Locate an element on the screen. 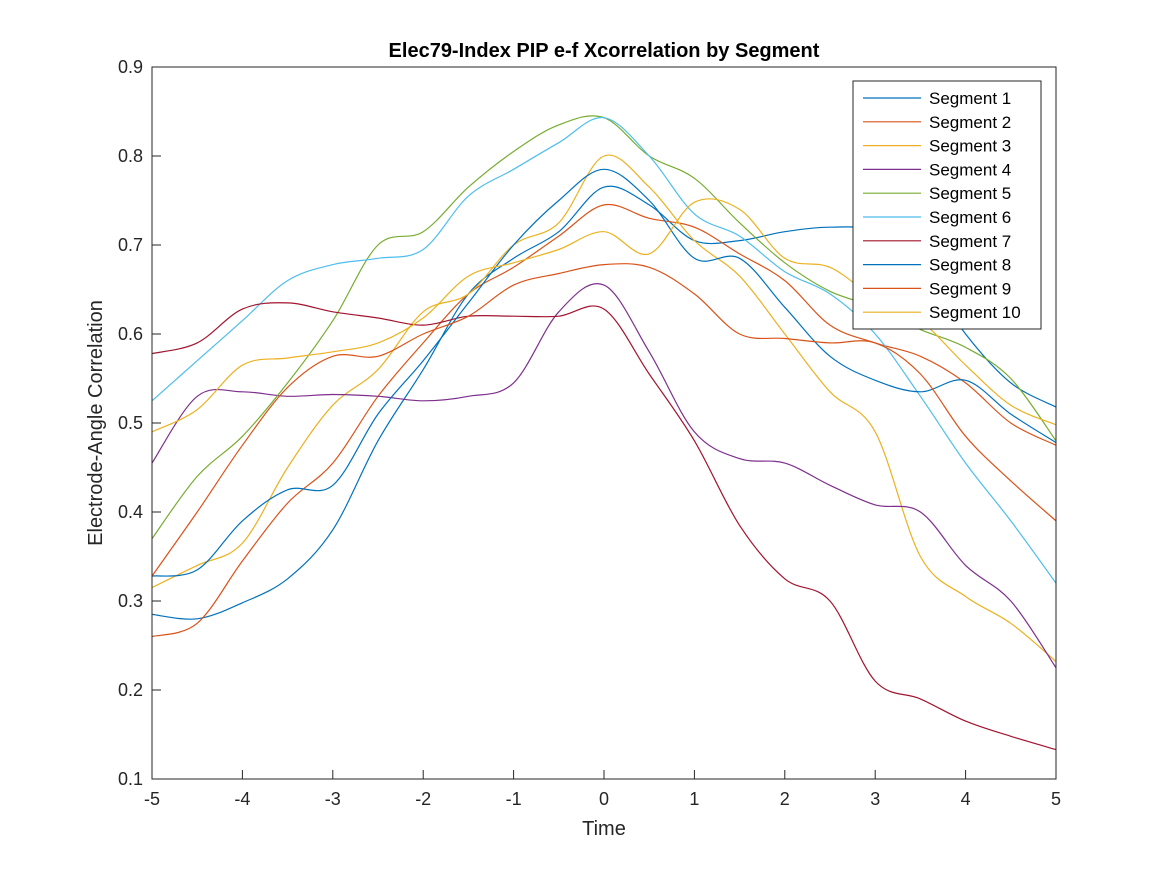 The width and height of the screenshot is (1167, 875). y-axis-label: Electrode-Angle Correlation is located at coordinates (96, 423).